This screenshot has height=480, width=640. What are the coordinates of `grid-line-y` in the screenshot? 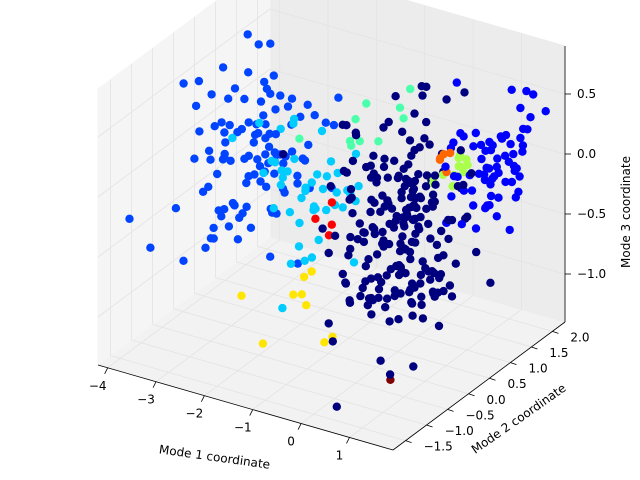 It's located at (342, 335).